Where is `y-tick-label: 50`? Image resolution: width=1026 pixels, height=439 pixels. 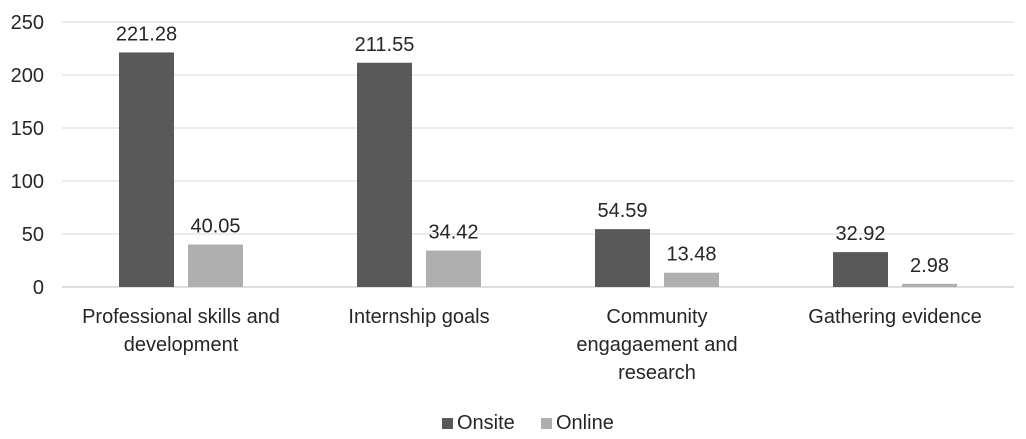
y-tick-label: 50 is located at coordinates (33, 235).